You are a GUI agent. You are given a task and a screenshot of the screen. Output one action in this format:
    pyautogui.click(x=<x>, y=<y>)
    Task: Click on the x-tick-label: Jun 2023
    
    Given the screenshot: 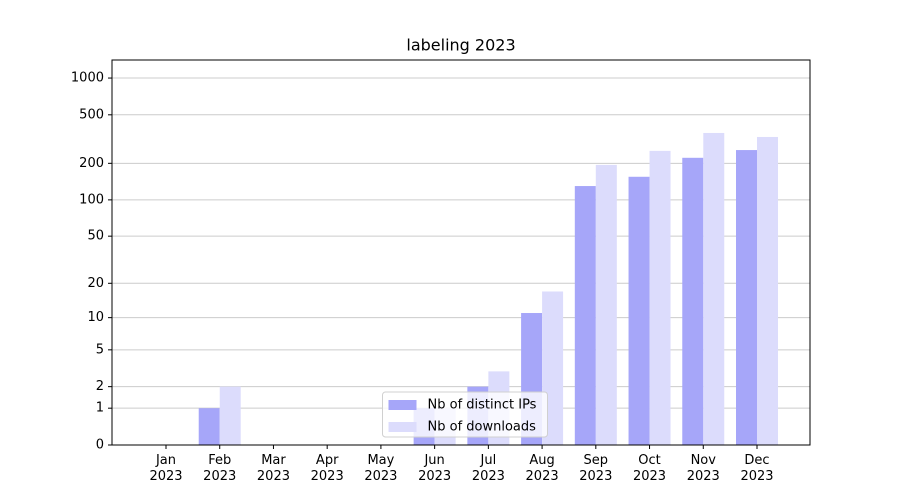 What is the action you would take?
    pyautogui.click(x=435, y=468)
    